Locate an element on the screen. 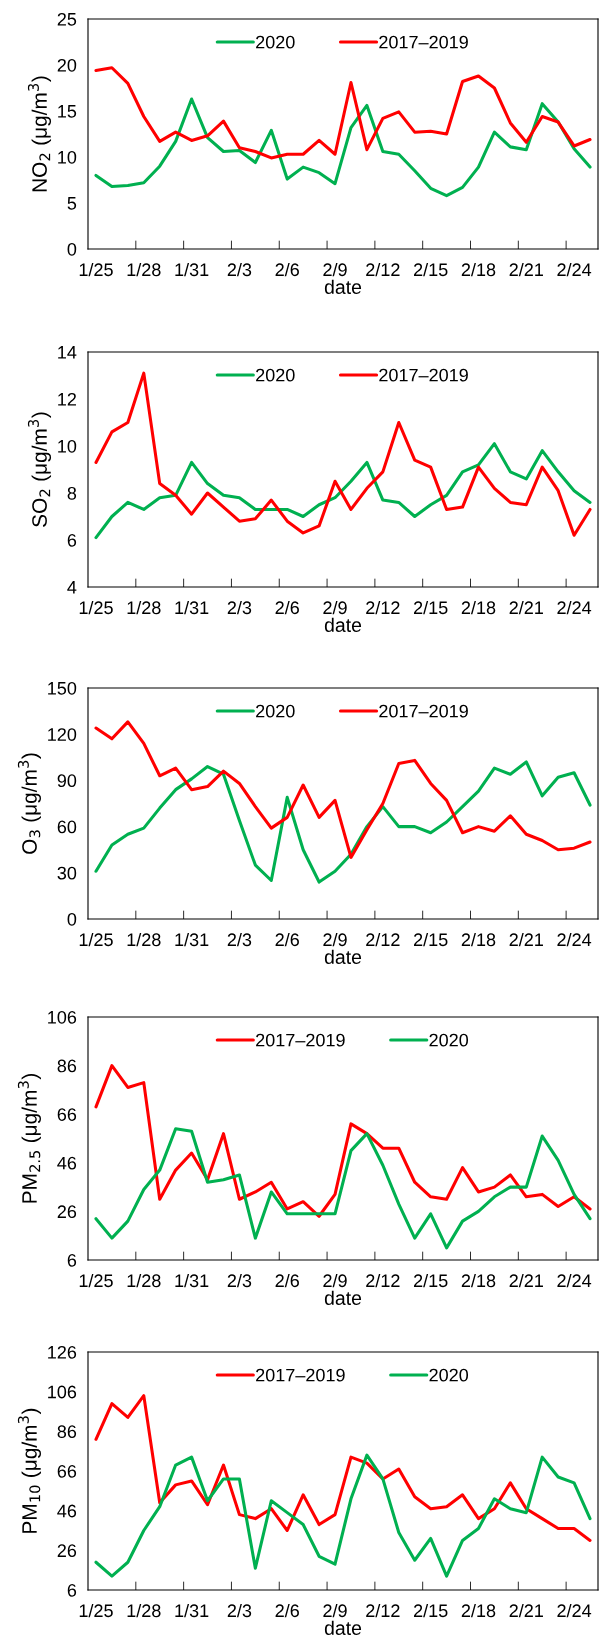  y-tick-label: 14 is located at coordinates (67, 352).